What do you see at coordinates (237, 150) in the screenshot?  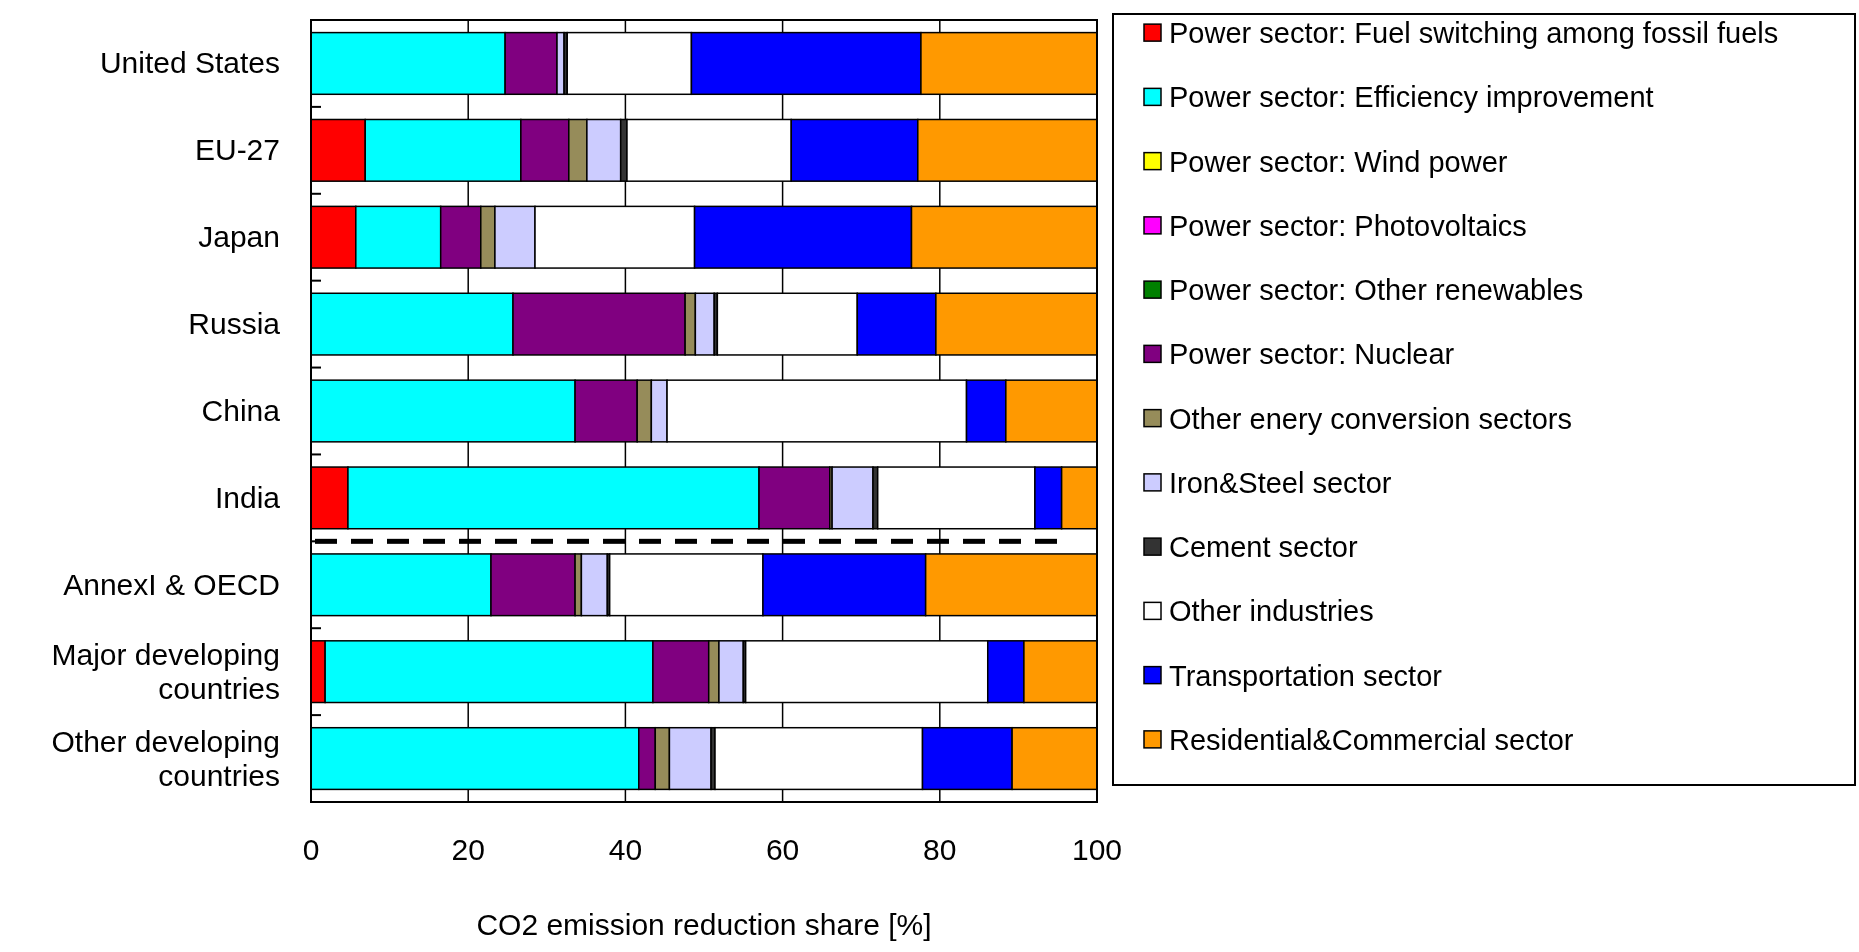 I see `y-tick-label: EU-27` at bounding box center [237, 150].